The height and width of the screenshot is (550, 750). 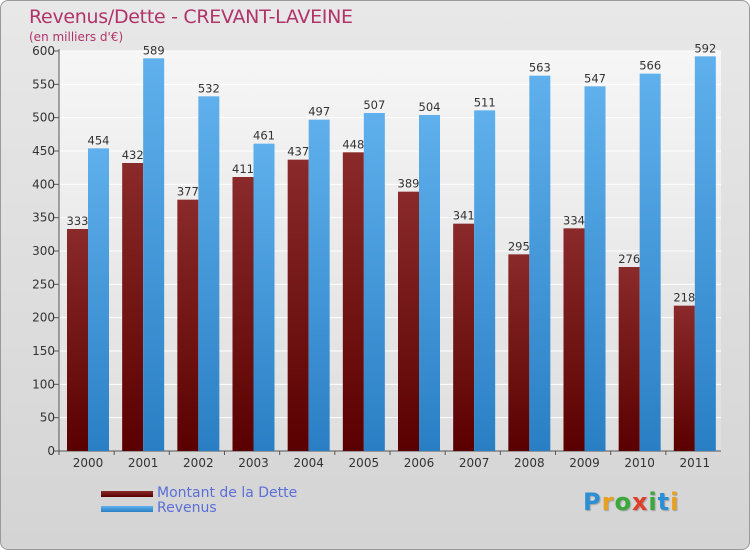 I want to click on legend-label-revenus: Revenus, so click(x=187, y=508).